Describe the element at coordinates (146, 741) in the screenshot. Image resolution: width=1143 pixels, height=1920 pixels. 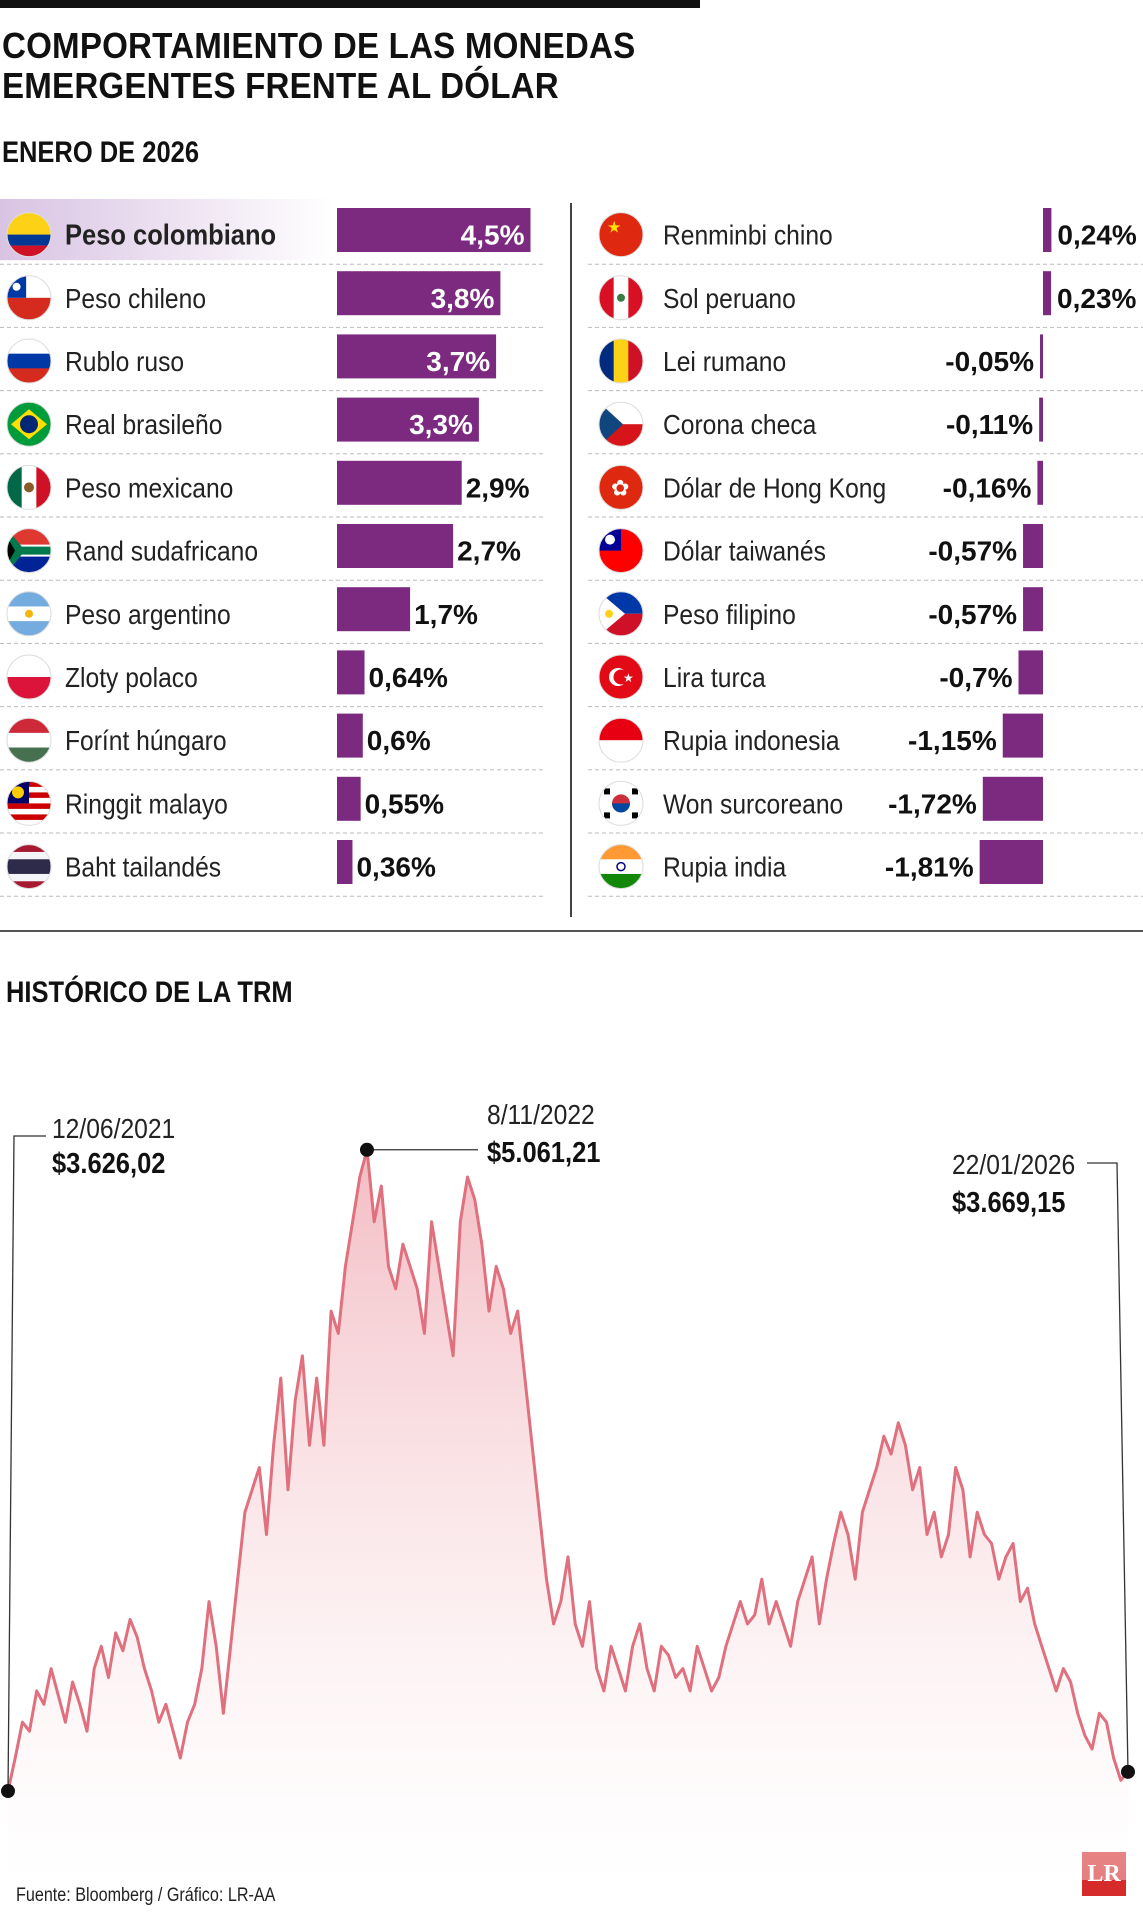
I see `currency-label: Forínt húngaro` at that location.